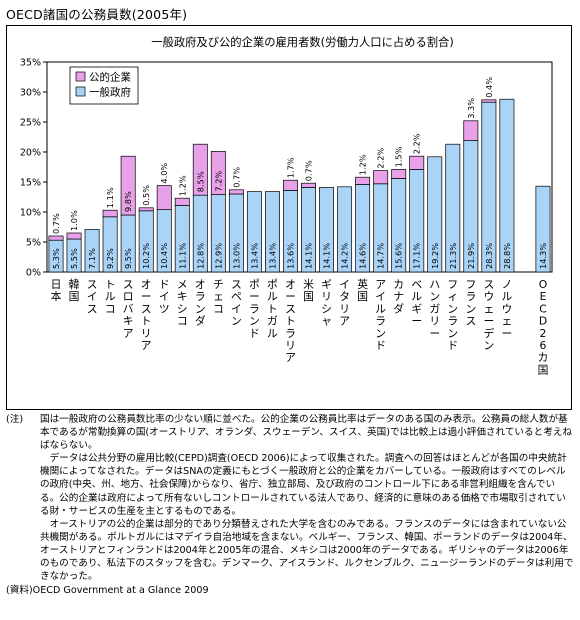 The width and height of the screenshot is (580, 620). What do you see at coordinates (488, 308) in the screenshot?
I see `category-label: ェ` at bounding box center [488, 308].